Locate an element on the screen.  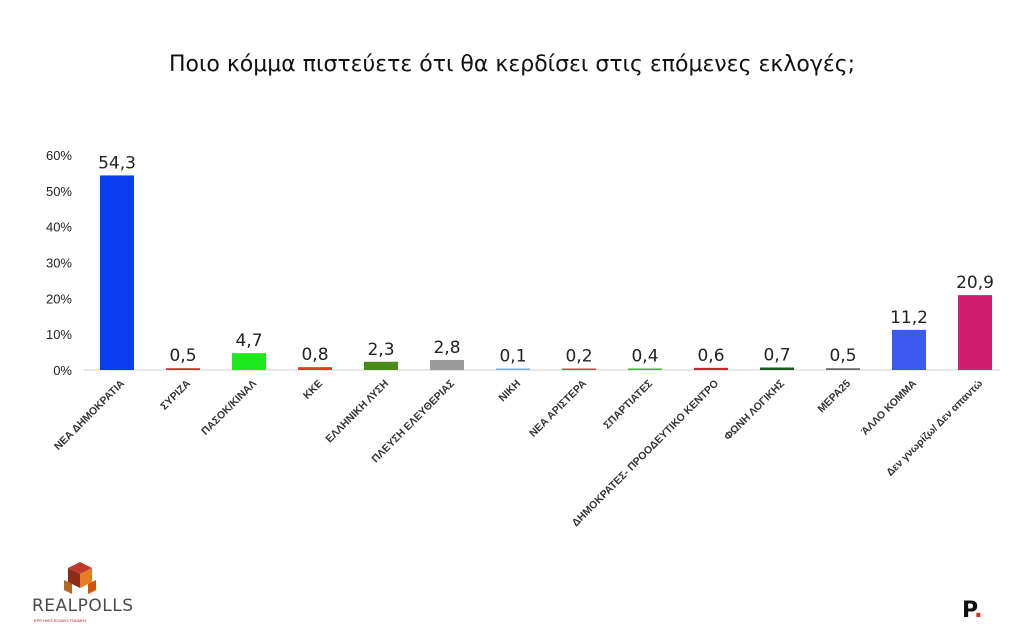
p-logo: P. is located at coordinates (972, 610).